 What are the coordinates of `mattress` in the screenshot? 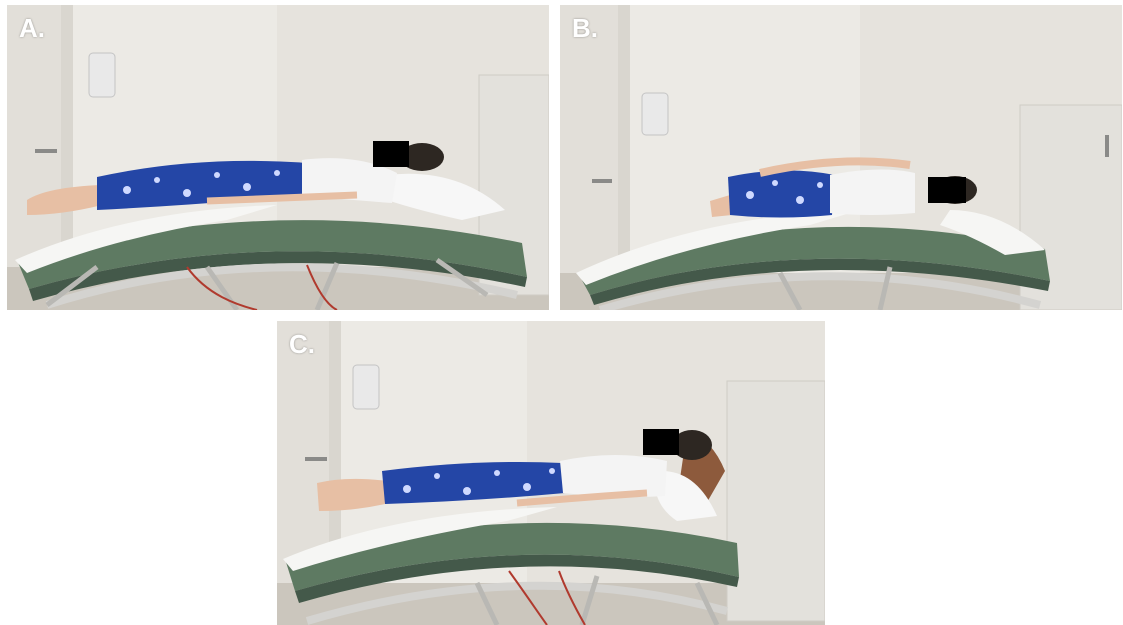 It's located at (272, 254).